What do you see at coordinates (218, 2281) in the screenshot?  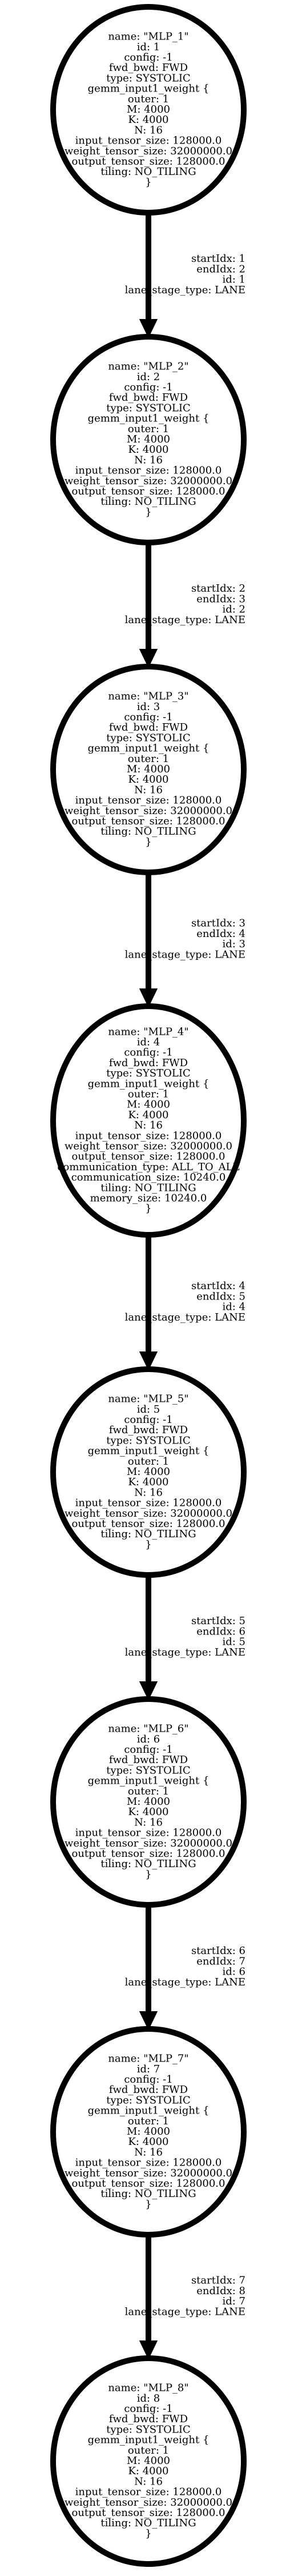 I see `edge-label-line: startIdx: 7` at bounding box center [218, 2281].